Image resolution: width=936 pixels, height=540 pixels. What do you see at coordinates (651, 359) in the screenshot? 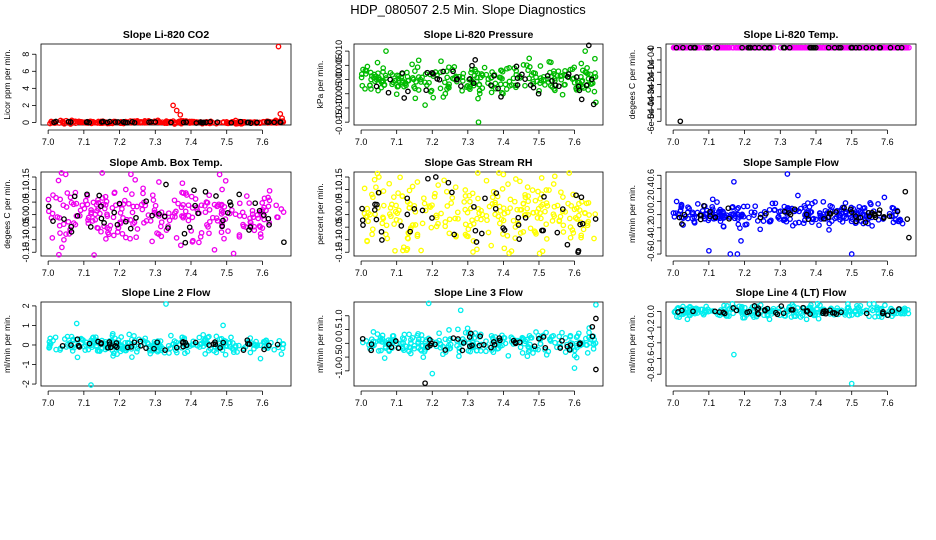
I see `y-tick-label: -0.6` at bounding box center [651, 359].